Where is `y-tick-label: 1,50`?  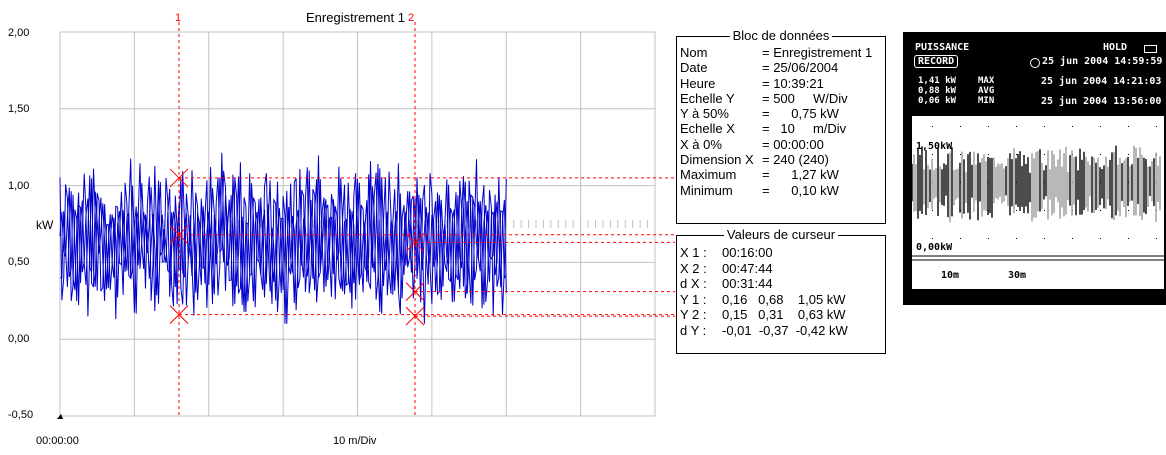
y-tick-label: 1,50 is located at coordinates (19, 109).